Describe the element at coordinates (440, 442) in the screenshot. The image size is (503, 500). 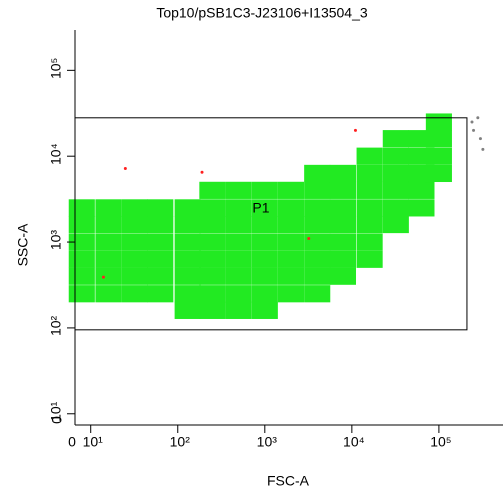
I see `x-tick-label: 10⁵` at that location.